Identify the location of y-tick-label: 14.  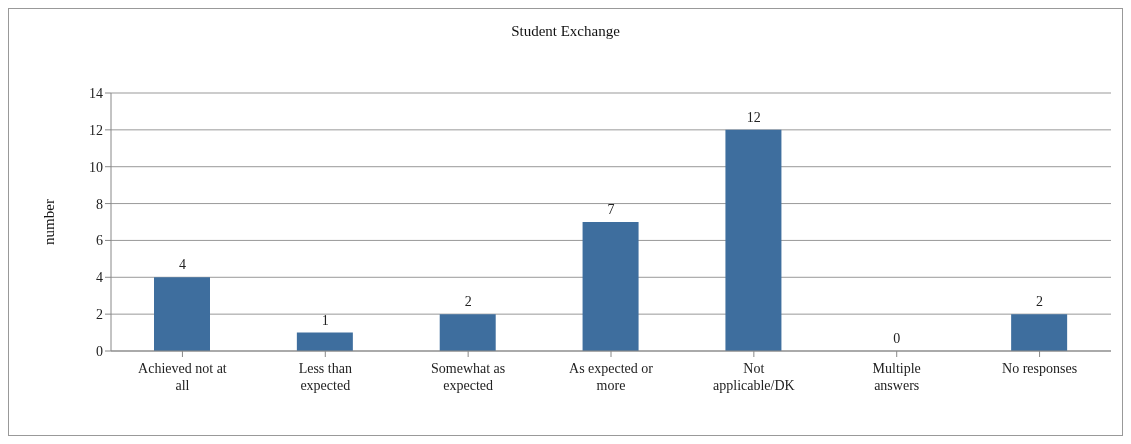
(96, 93).